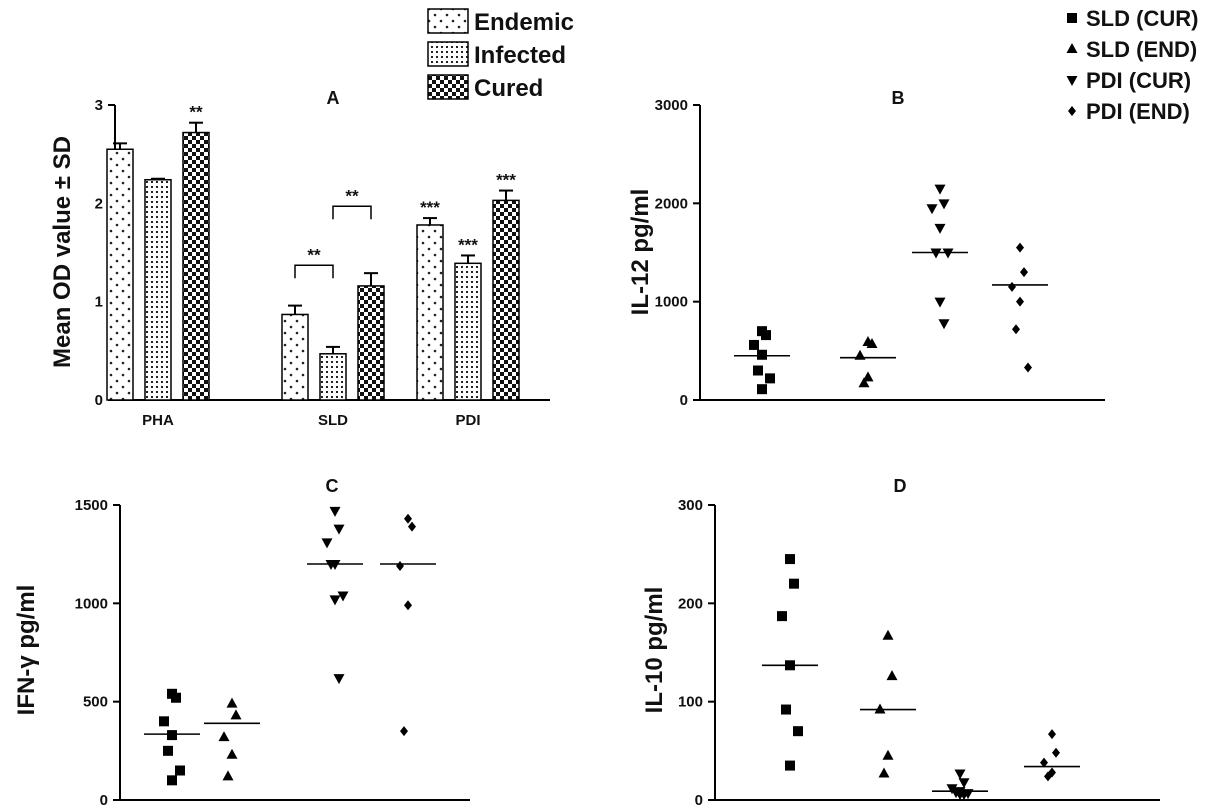 This screenshot has height=808, width=1205. Describe the element at coordinates (448, 54) in the screenshot. I see `legend-swatch-infected` at that location.